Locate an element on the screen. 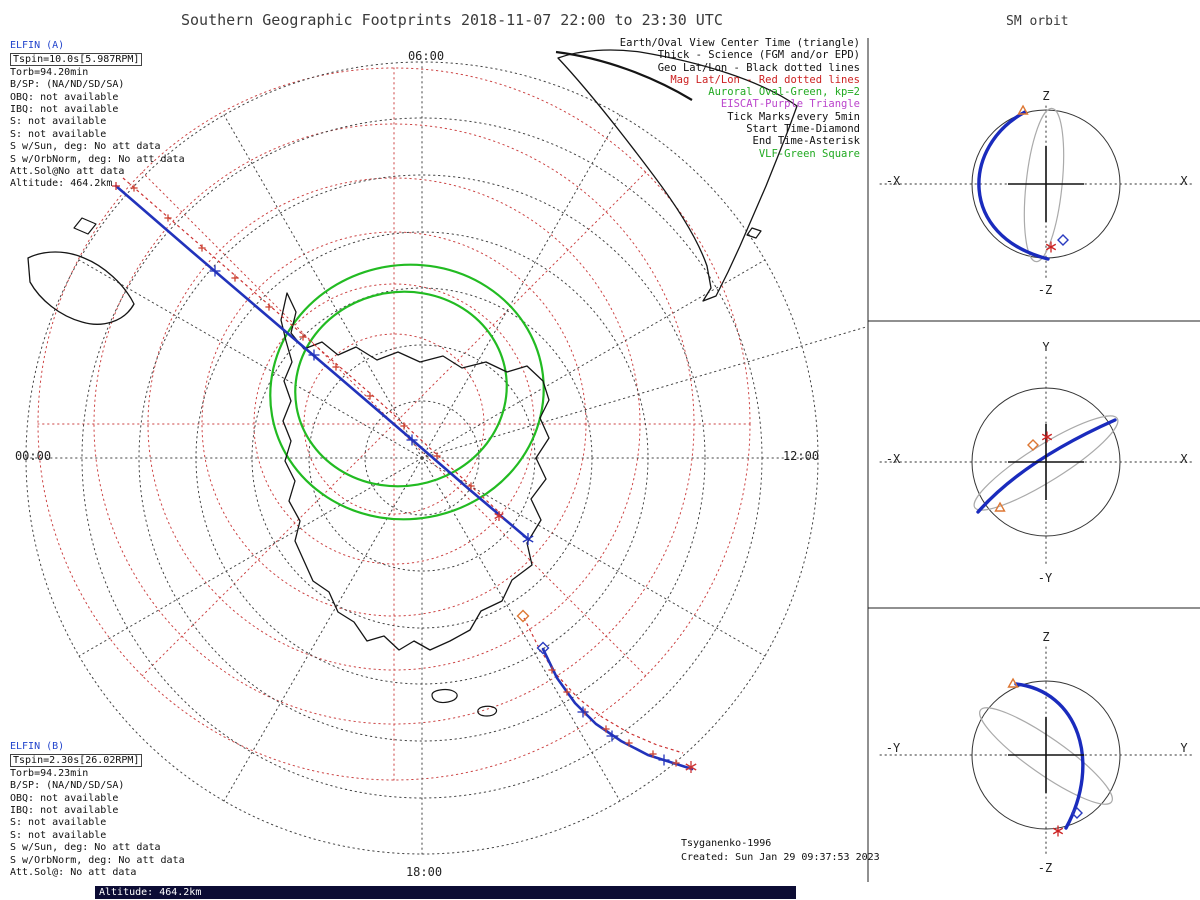  orbit1-axis-right: X is located at coordinates (1184, 181).